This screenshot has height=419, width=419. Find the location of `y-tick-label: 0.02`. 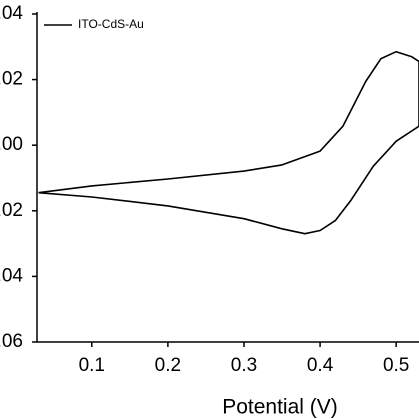

y-tick-label: 0.02 is located at coordinates (11, 79).